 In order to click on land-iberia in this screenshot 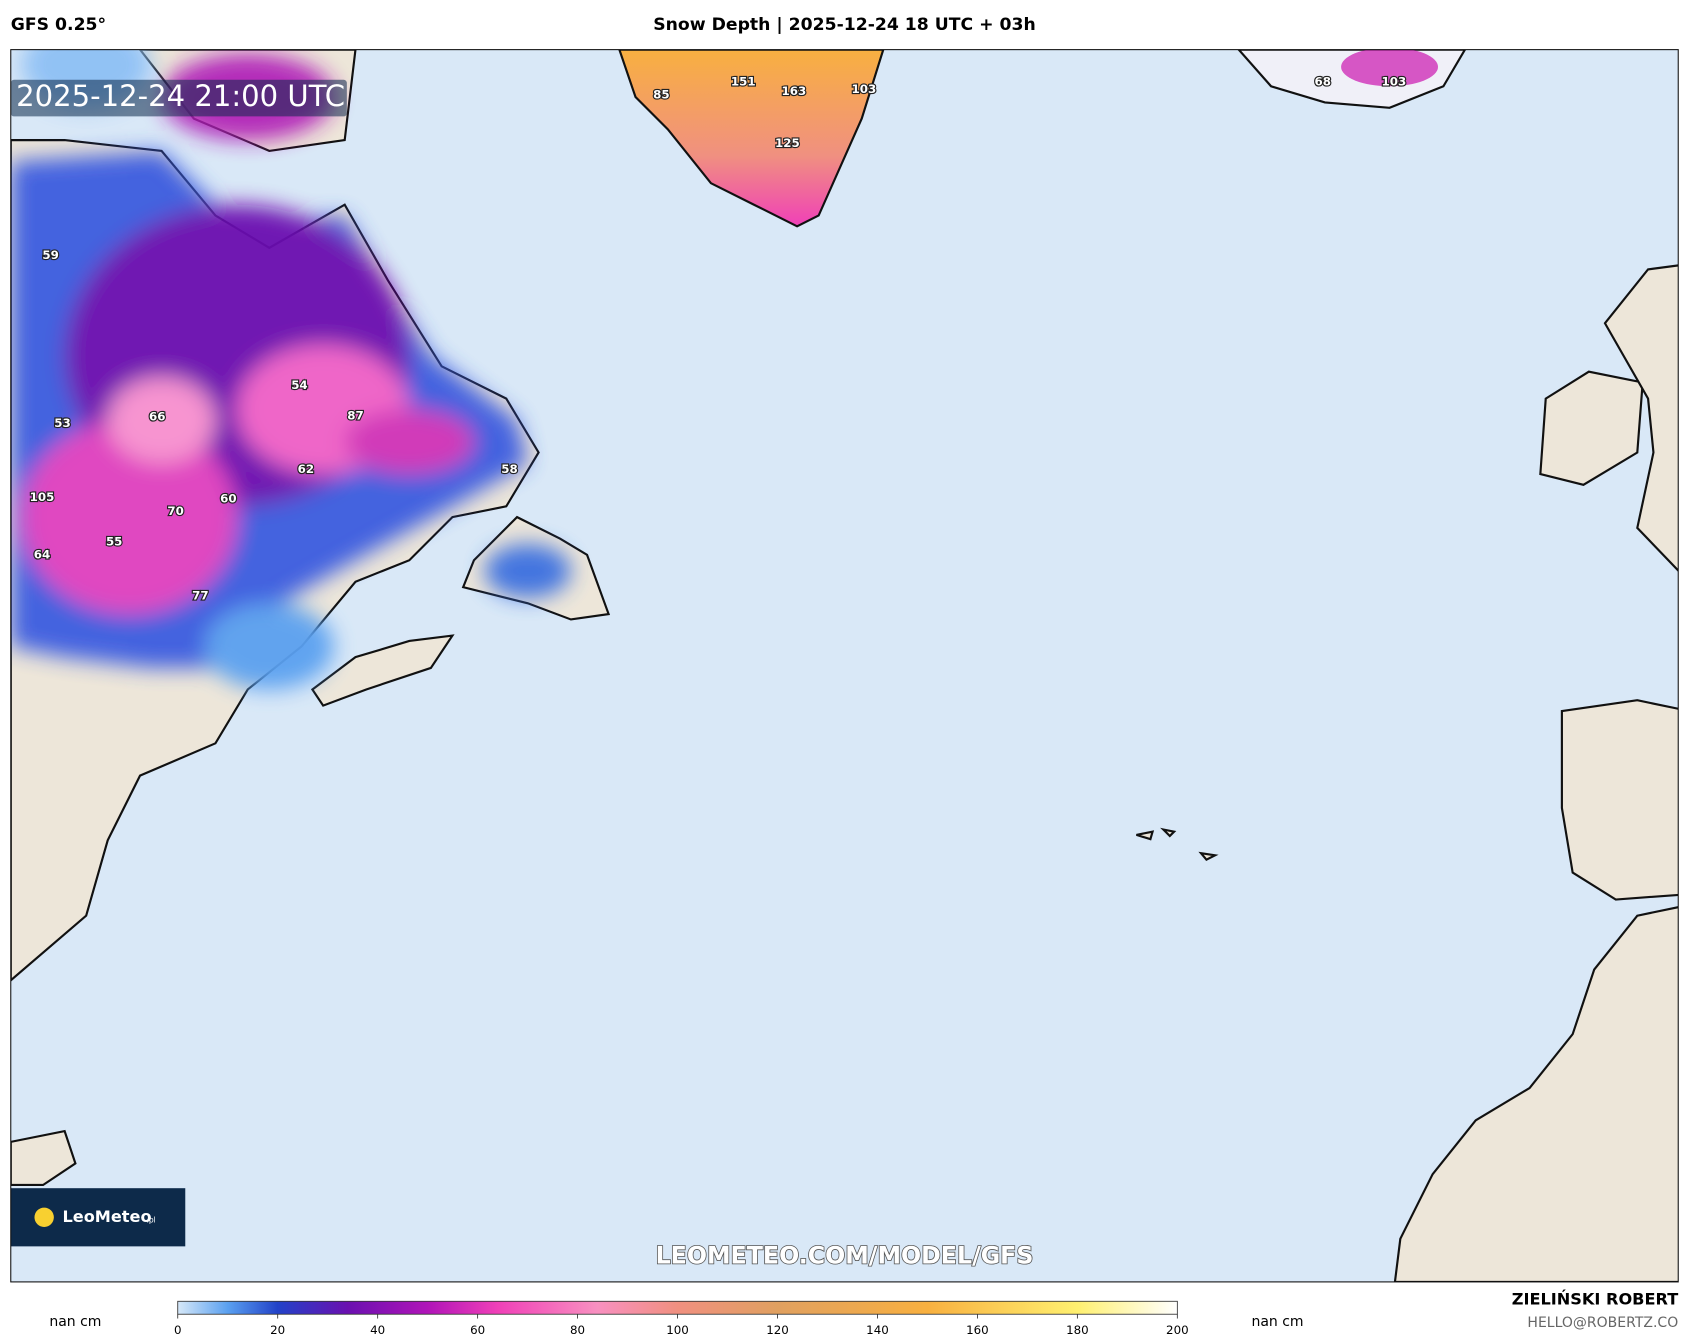, I will do `click(1619, 800)`.